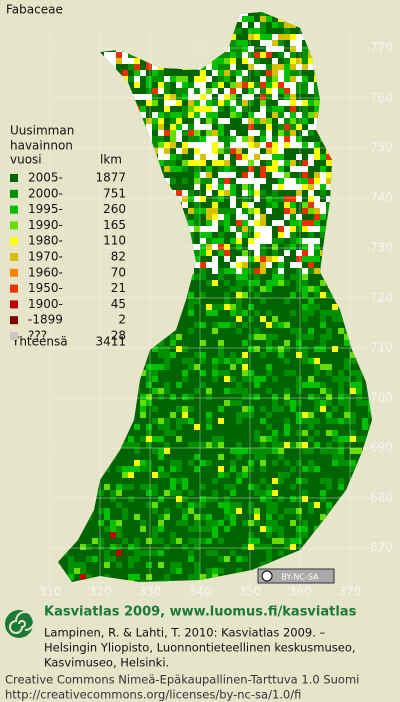  I want to click on legend-swatch, so click(14, 178).